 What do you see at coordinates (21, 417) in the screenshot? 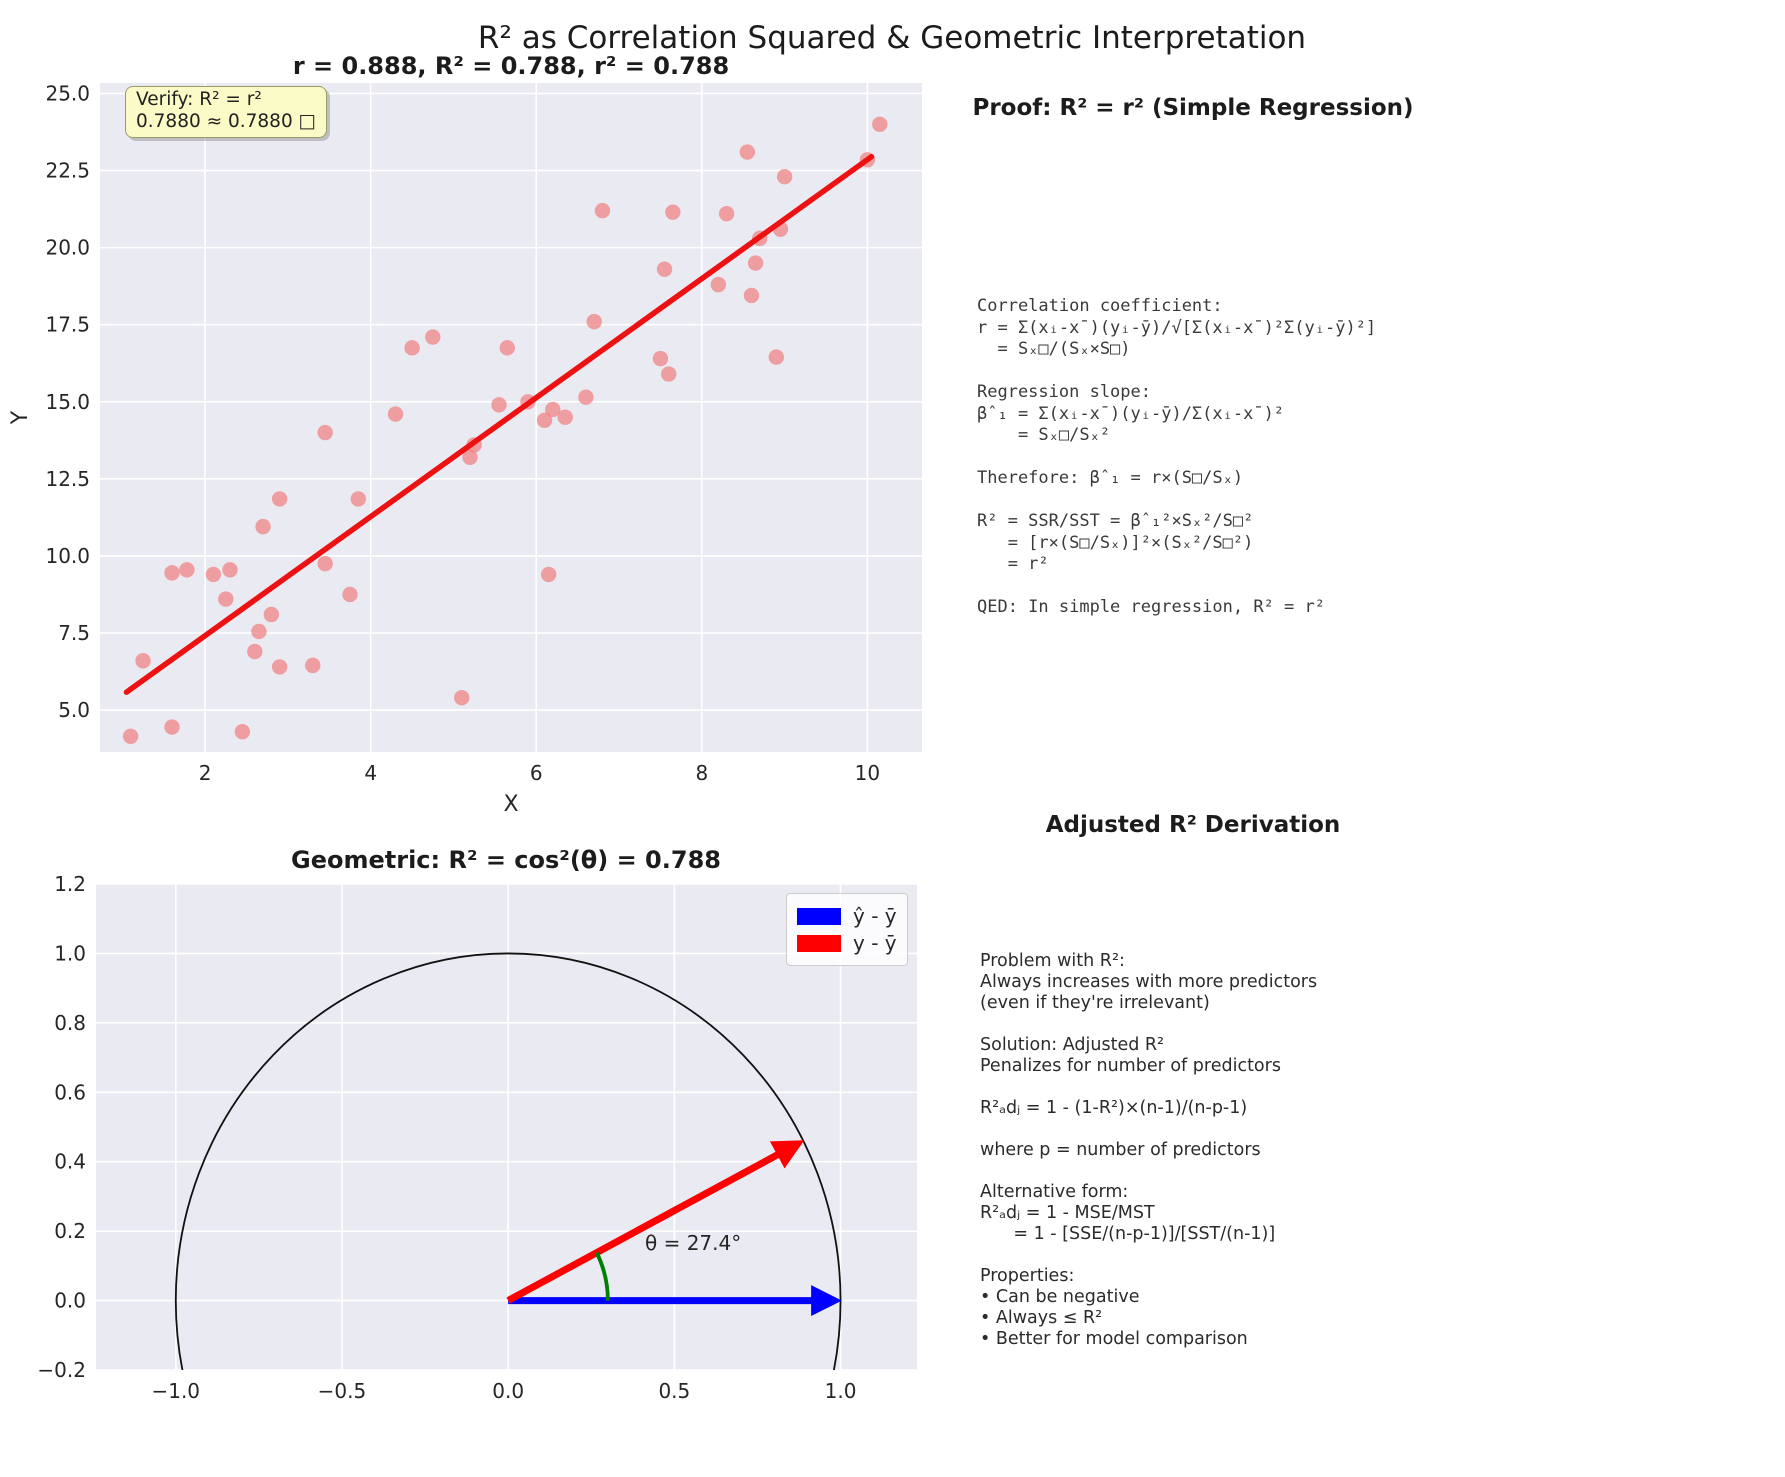
I see `scatter-y-axis-label: Y` at bounding box center [21, 417].